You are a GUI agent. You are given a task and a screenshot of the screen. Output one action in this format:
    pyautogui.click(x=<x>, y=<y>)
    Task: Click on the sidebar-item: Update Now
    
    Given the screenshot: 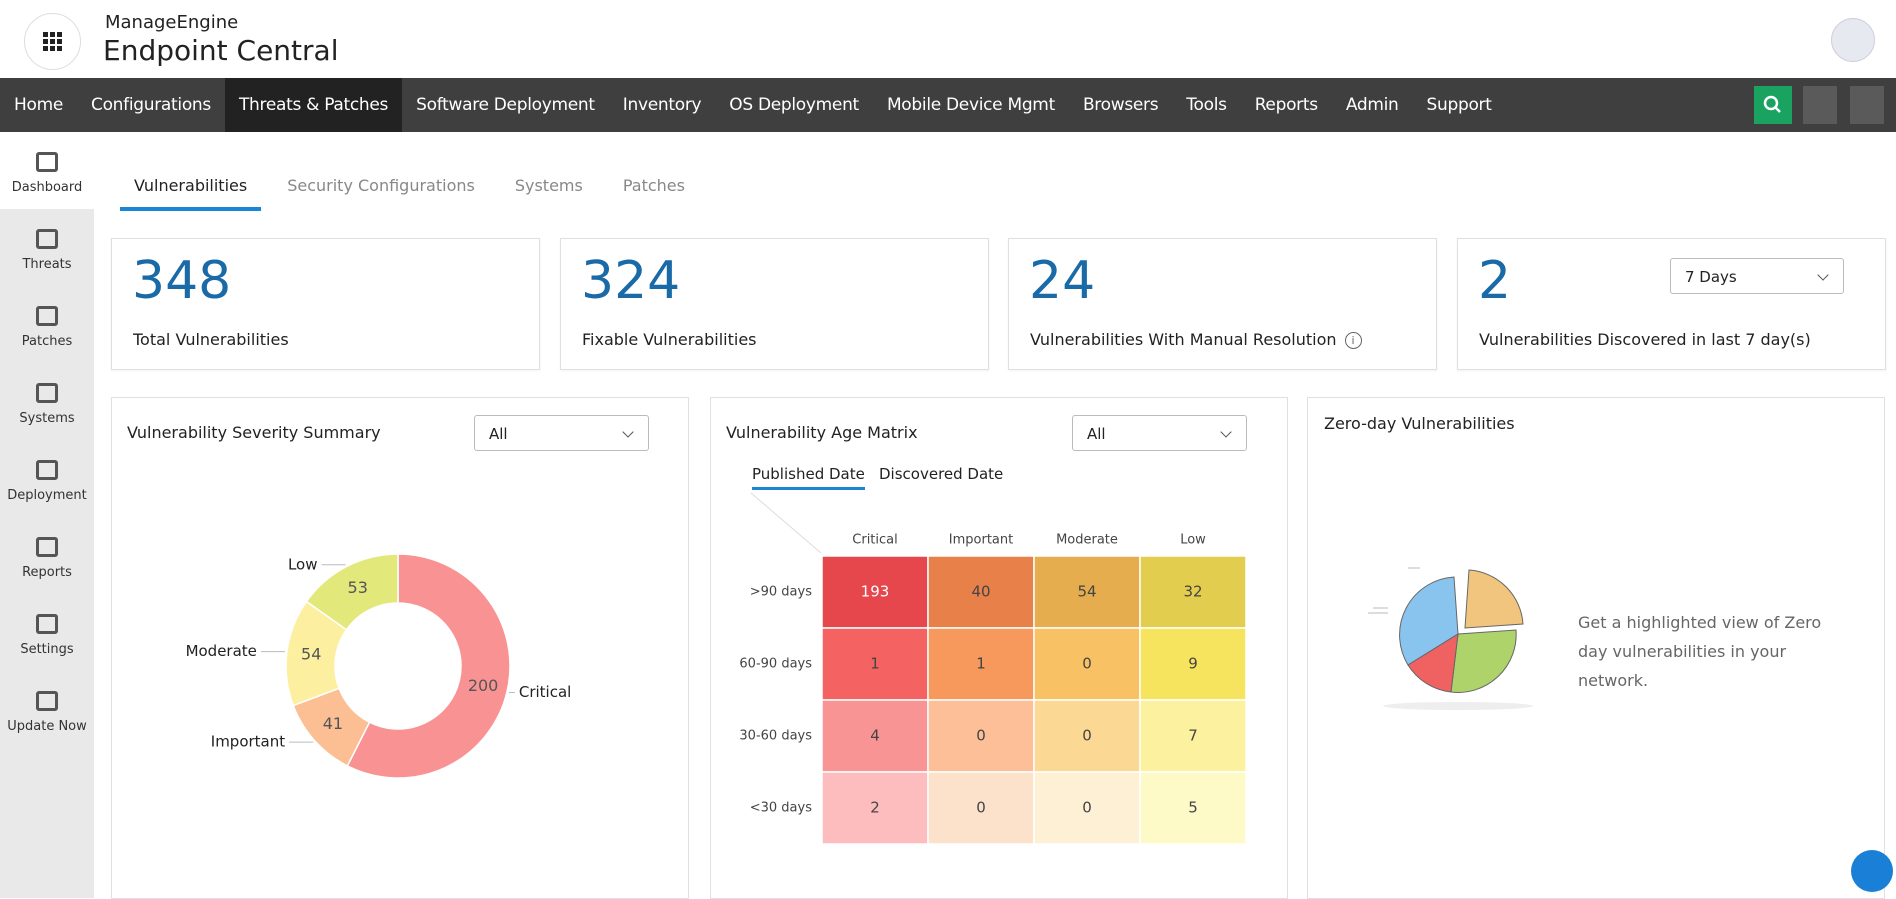 What is the action you would take?
    pyautogui.click(x=47, y=709)
    